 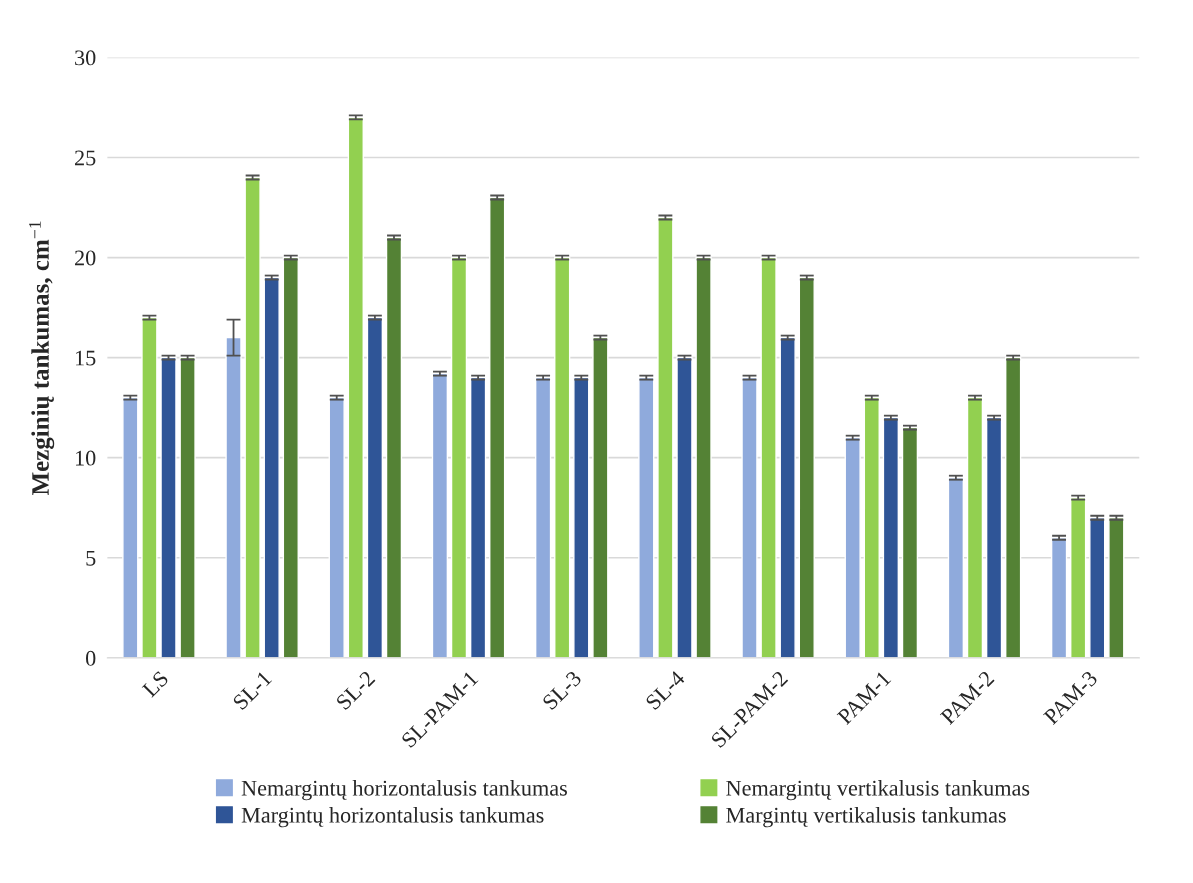 I want to click on x-tick-label: LS, so click(x=155, y=684).